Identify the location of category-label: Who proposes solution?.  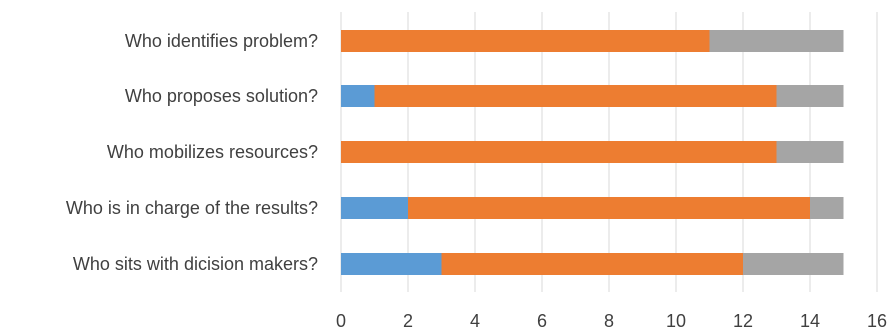
(221, 96).